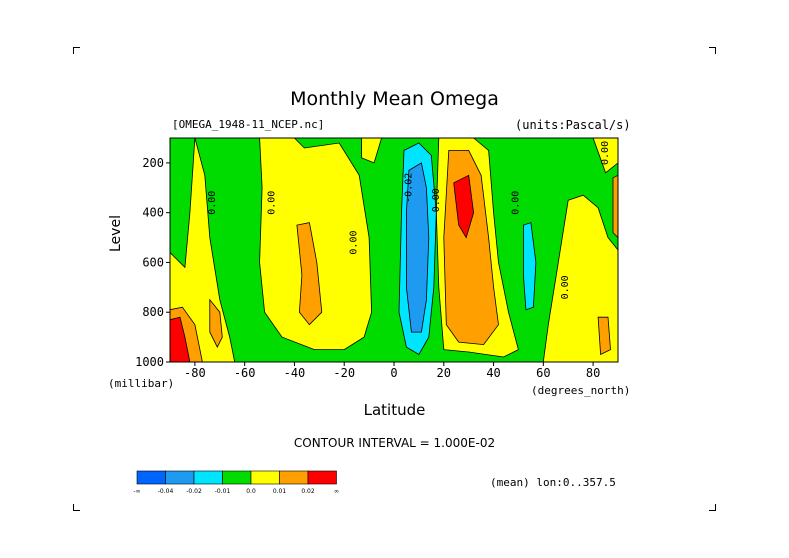 The image size is (789, 558). What do you see at coordinates (248, 124) in the screenshot?
I see `file-label: [OMEGA_1948-11_NCEP.nc]` at bounding box center [248, 124].